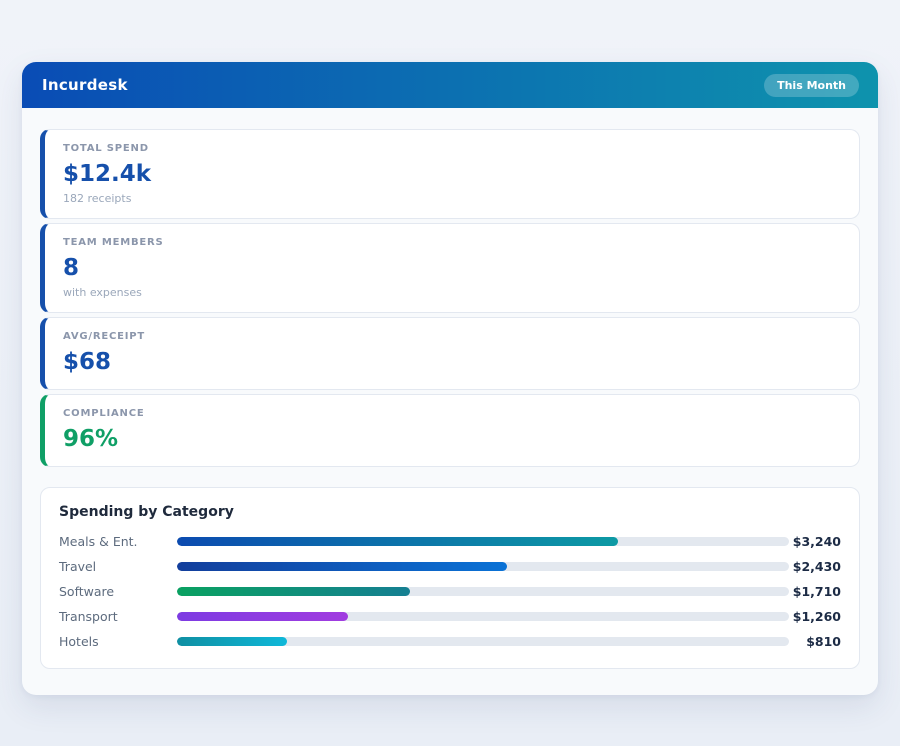 This screenshot has height=746, width=900. What do you see at coordinates (450, 85) in the screenshot?
I see `app-header: Incurdesk This Month` at bounding box center [450, 85].